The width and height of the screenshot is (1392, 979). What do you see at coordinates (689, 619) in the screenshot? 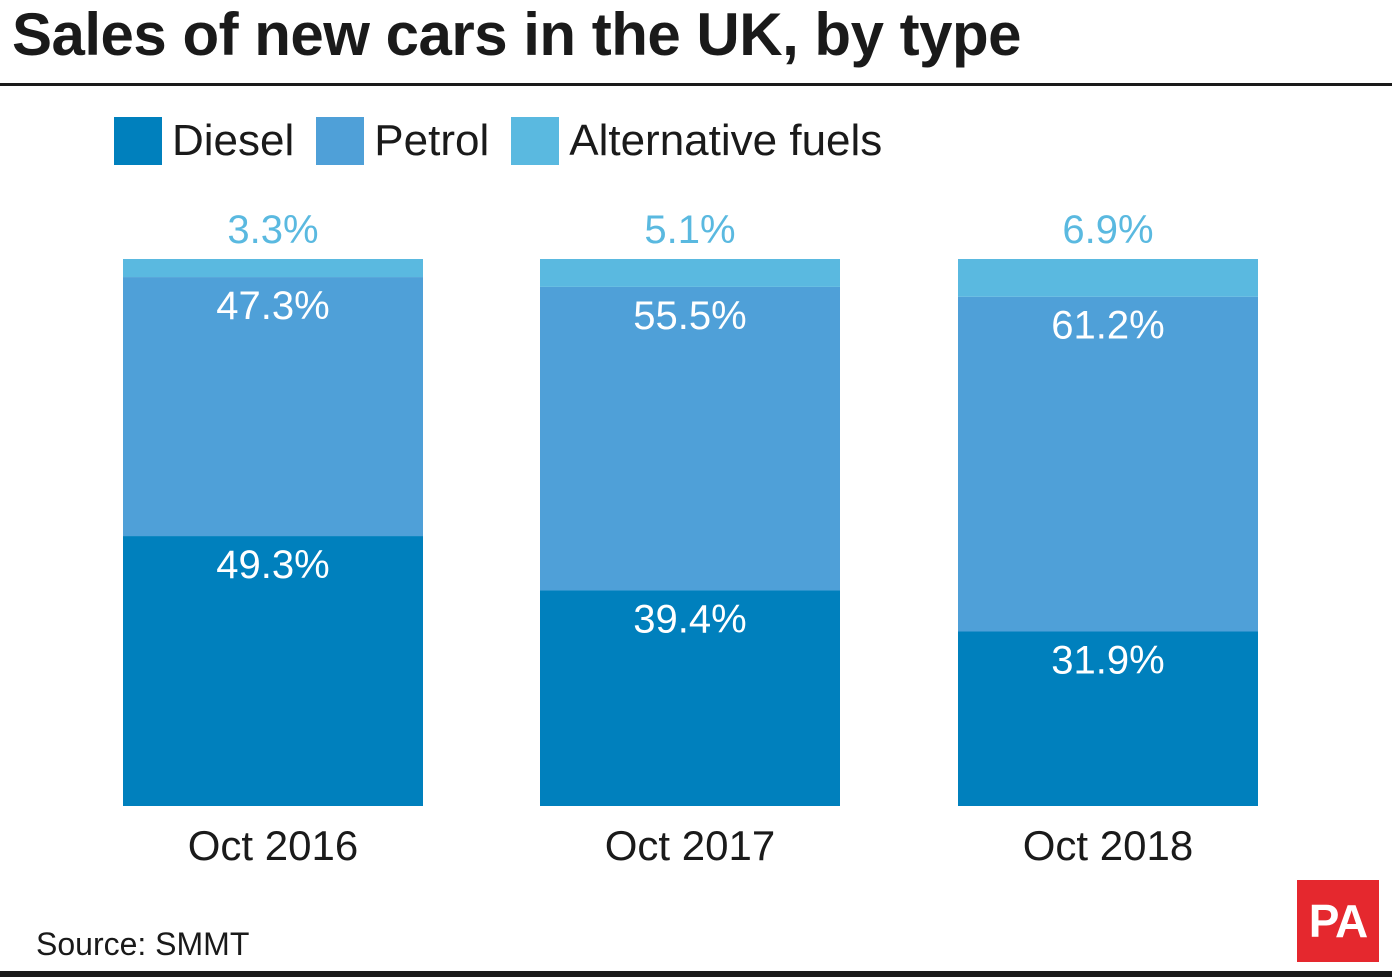
I see `data-label-diesel-oct-2017: 39.4%` at bounding box center [689, 619].